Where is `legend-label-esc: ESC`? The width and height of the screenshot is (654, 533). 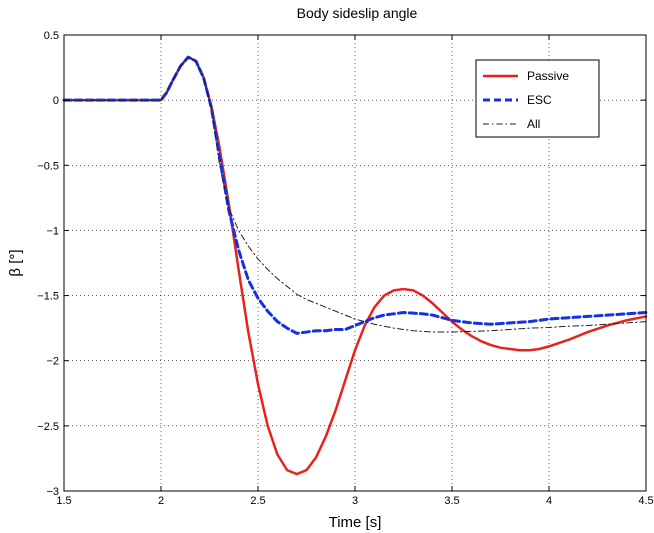
legend-label-esc: ESC is located at coordinates (539, 100).